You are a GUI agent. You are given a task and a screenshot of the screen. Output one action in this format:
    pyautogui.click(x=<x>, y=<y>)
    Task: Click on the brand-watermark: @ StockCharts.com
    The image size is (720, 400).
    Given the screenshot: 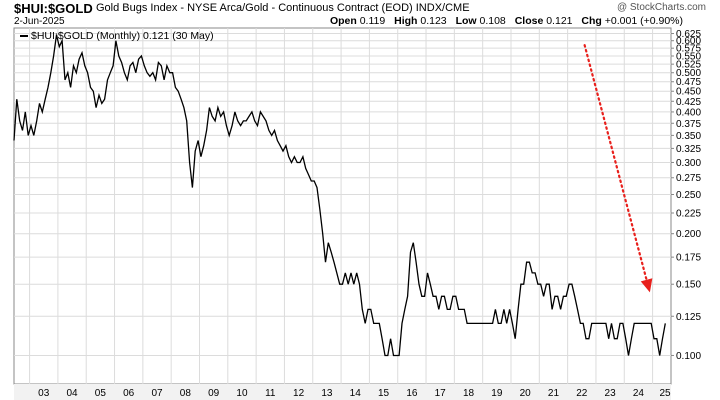 What is the action you would take?
    pyautogui.click(x=661, y=7)
    